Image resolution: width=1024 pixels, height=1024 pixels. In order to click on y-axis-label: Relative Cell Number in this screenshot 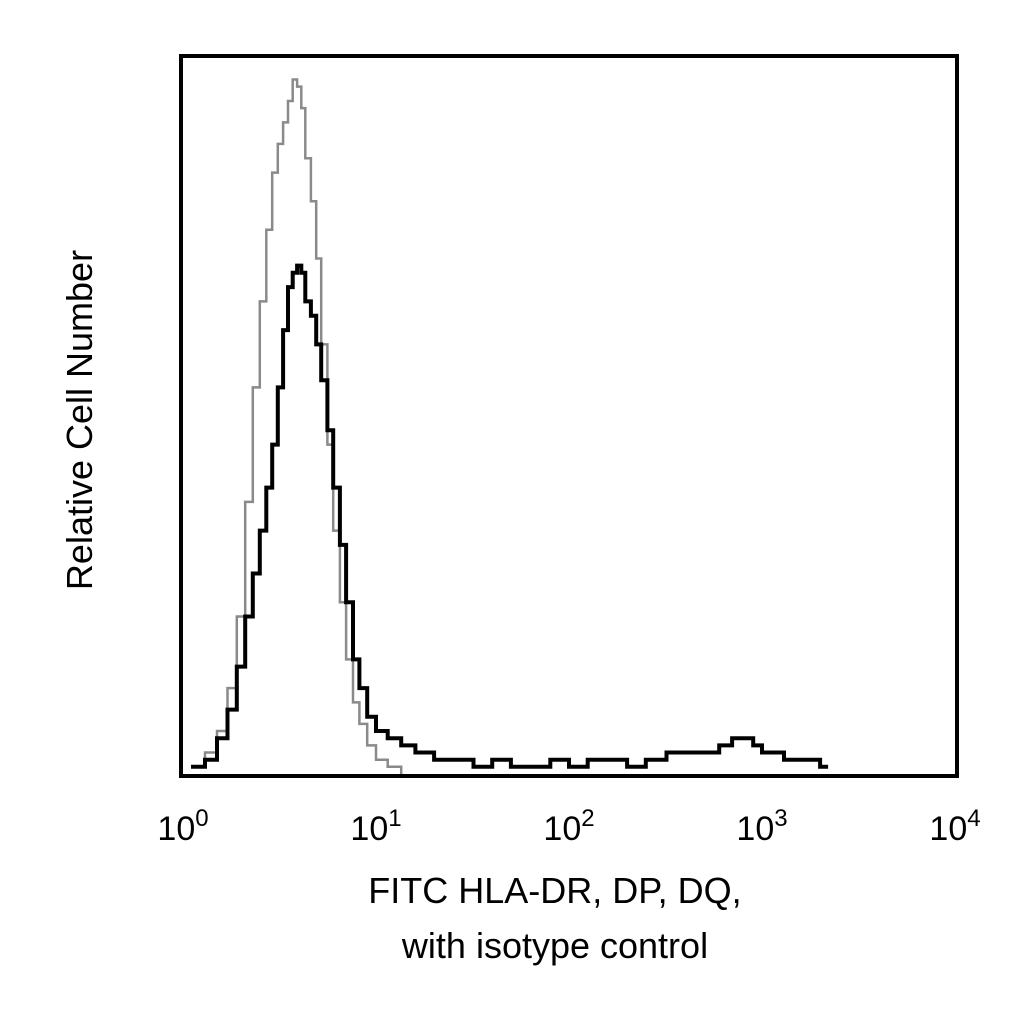, I will do `click(79, 420)`.